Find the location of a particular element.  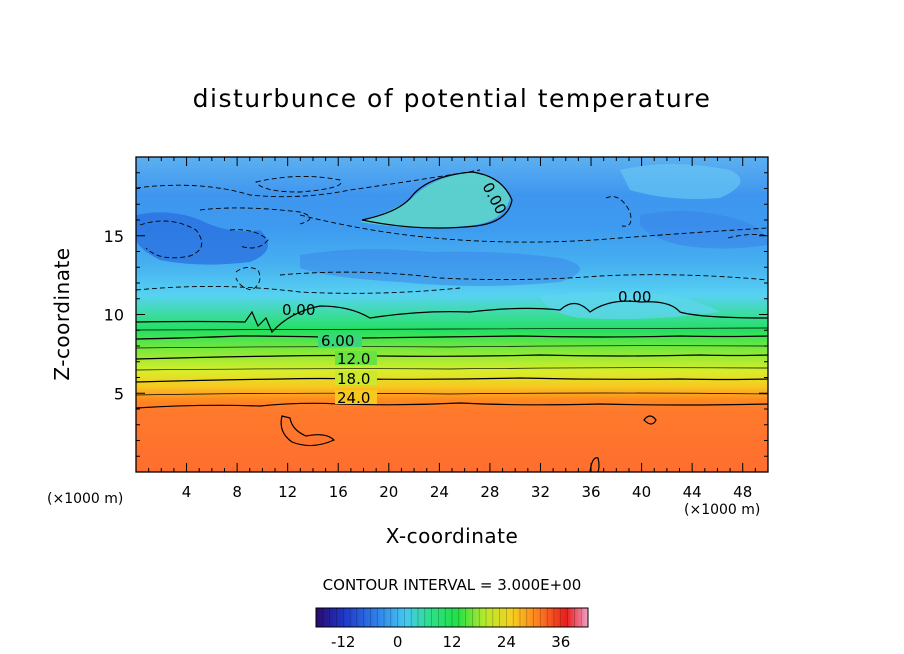

contour-label-12: 12.0 is located at coordinates (353, 359).